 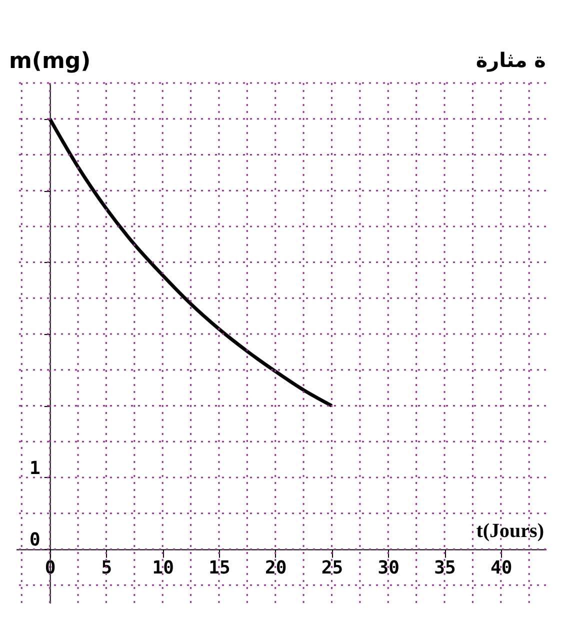 What do you see at coordinates (332, 568) in the screenshot?
I see `x-tick-label: 25` at bounding box center [332, 568].